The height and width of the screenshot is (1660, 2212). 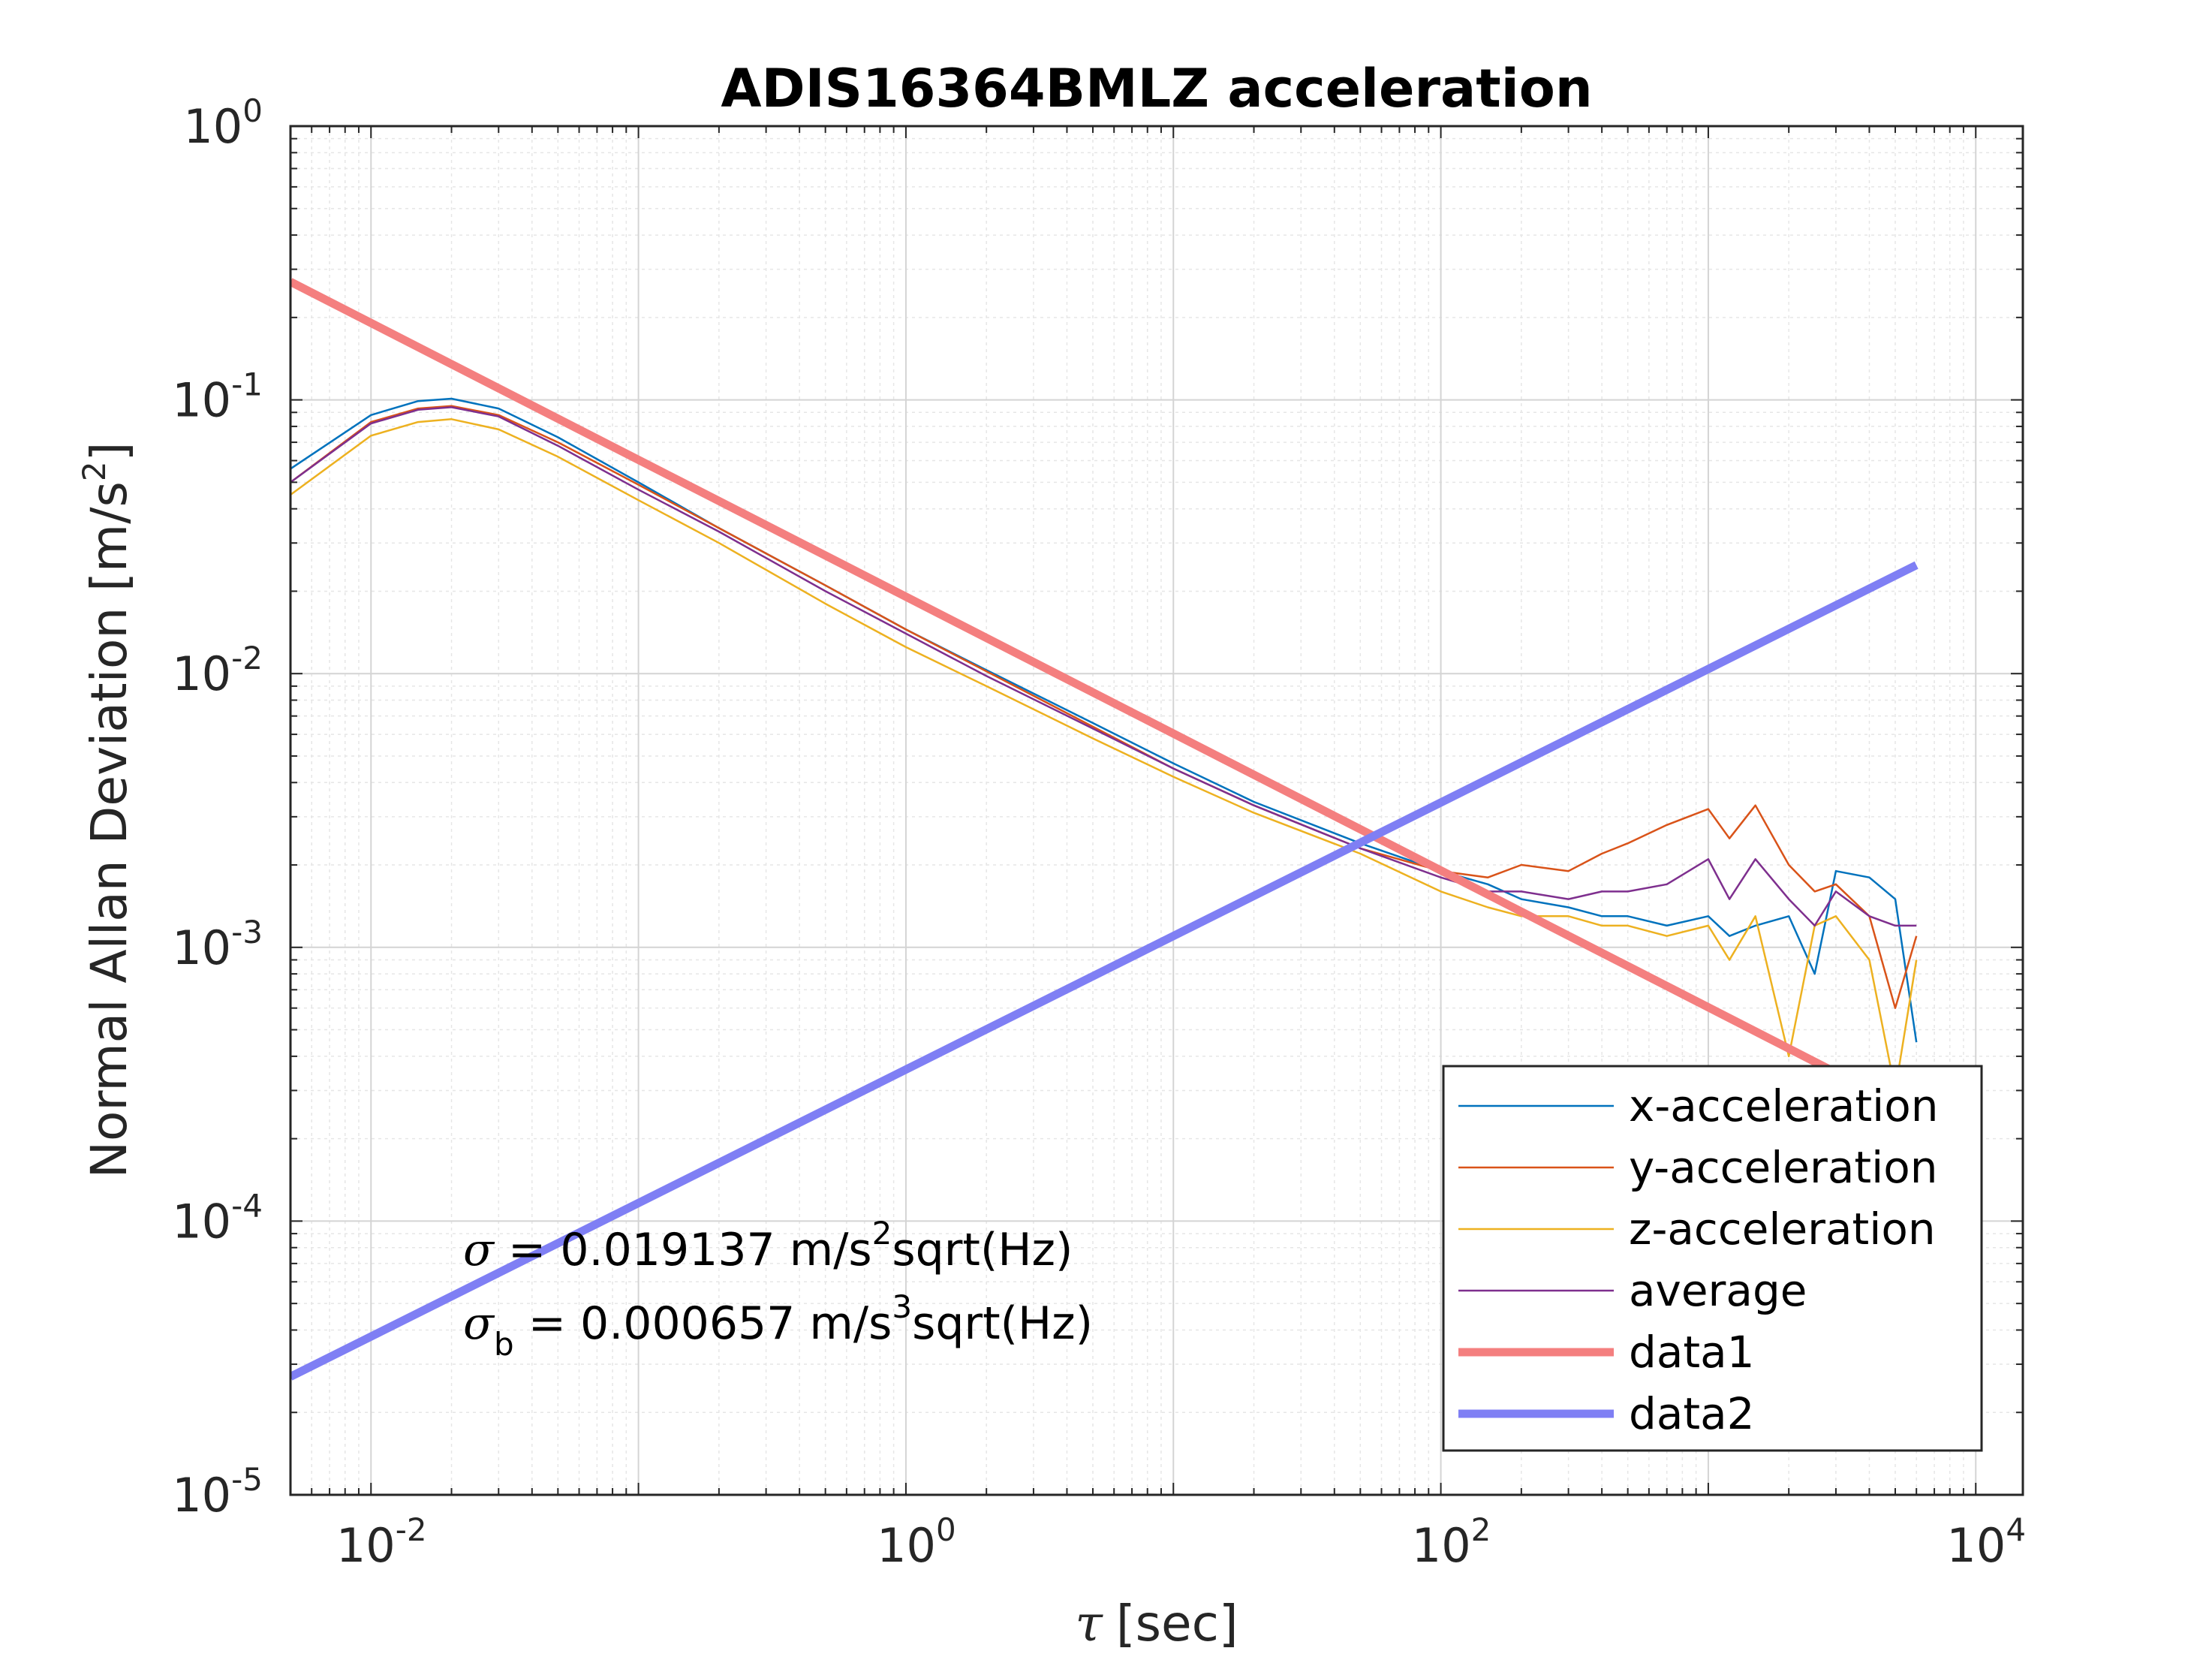 I want to click on x-tick-label: 10², so click(x=1451, y=1542).